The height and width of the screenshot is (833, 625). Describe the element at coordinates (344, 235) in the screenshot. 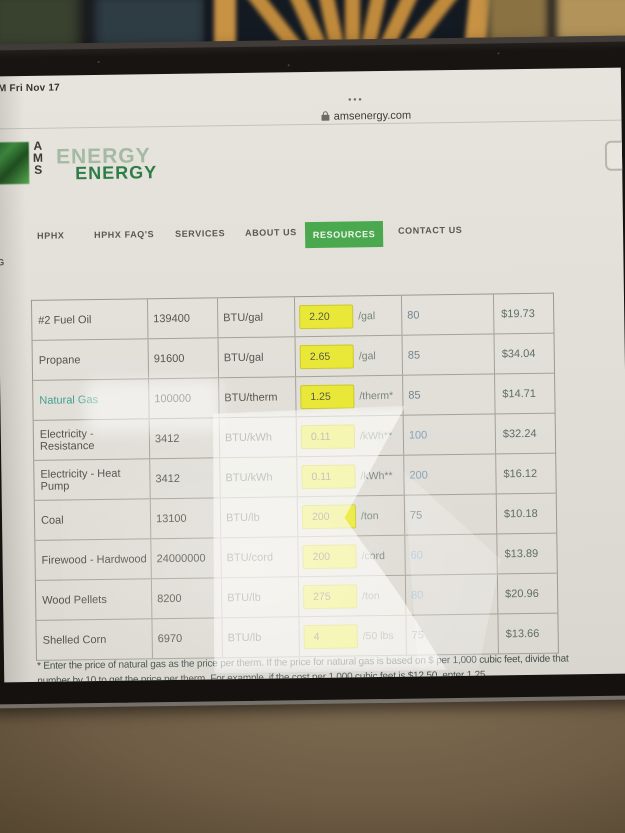

I see `nav-item-resources-active: RESOURCES` at that location.